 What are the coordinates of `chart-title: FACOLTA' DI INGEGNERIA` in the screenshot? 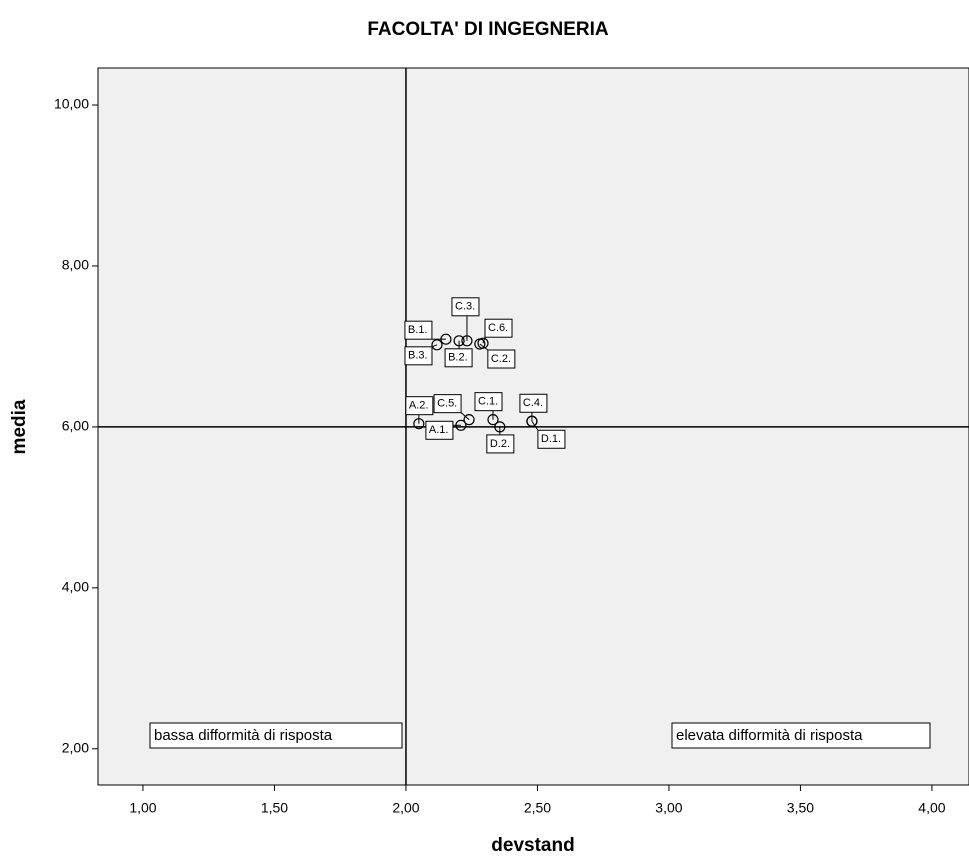 It's located at (488, 29).